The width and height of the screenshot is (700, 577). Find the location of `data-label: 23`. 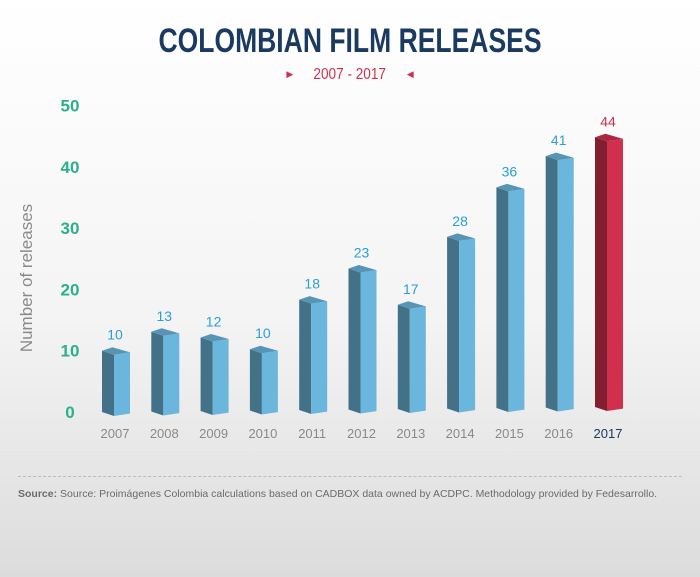

data-label: 23 is located at coordinates (362, 253).